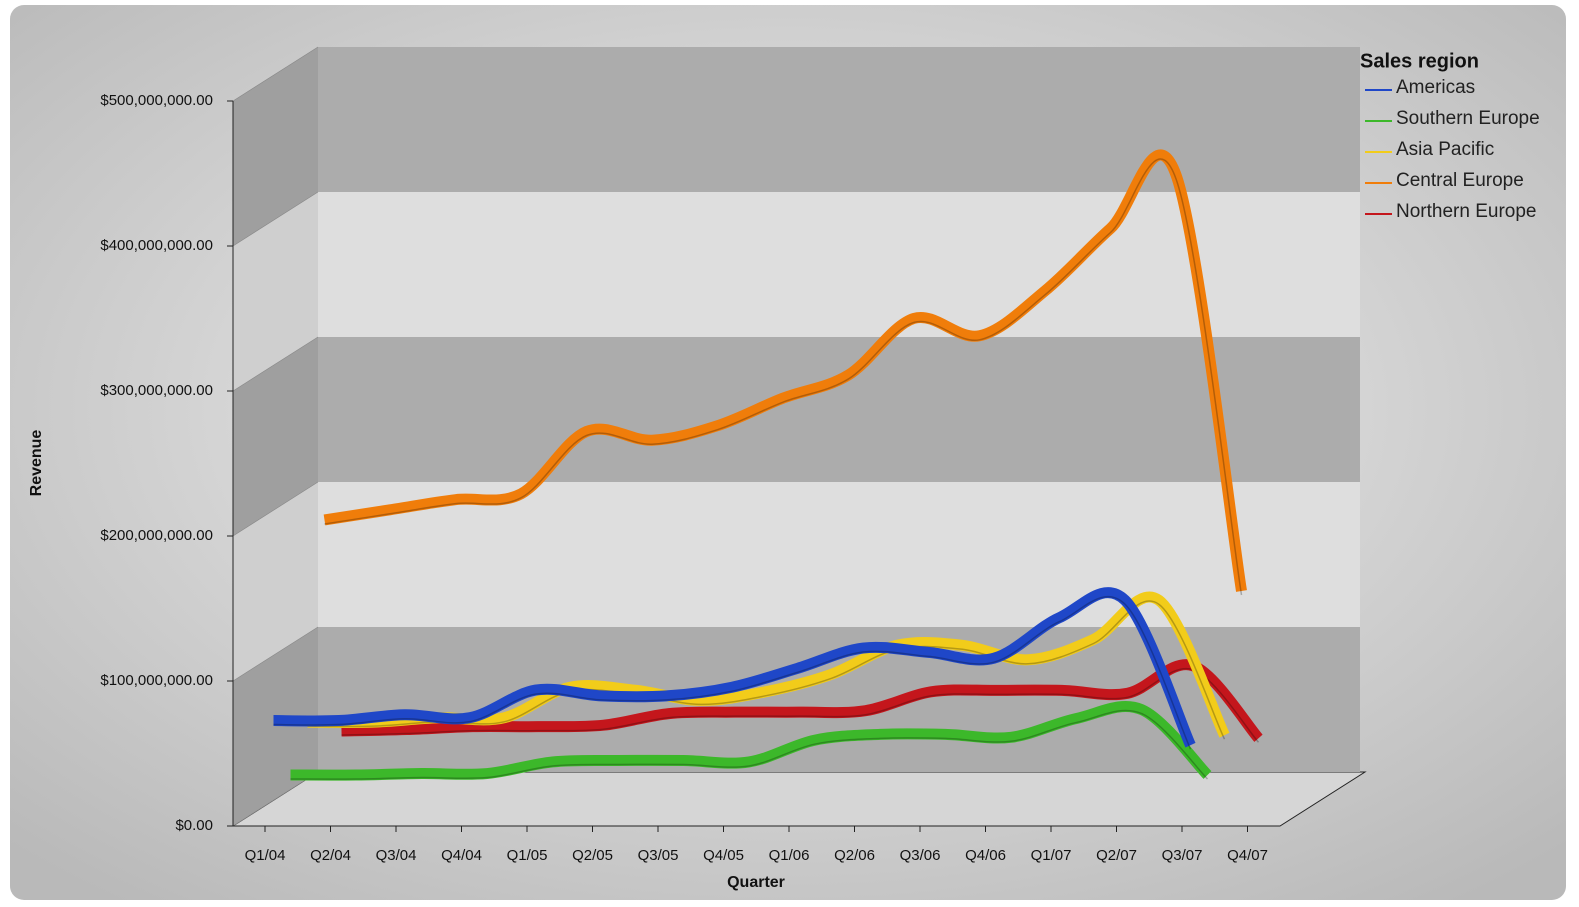 The height and width of the screenshot is (907, 1579). I want to click on legend-label: Northern Europe, so click(1466, 211).